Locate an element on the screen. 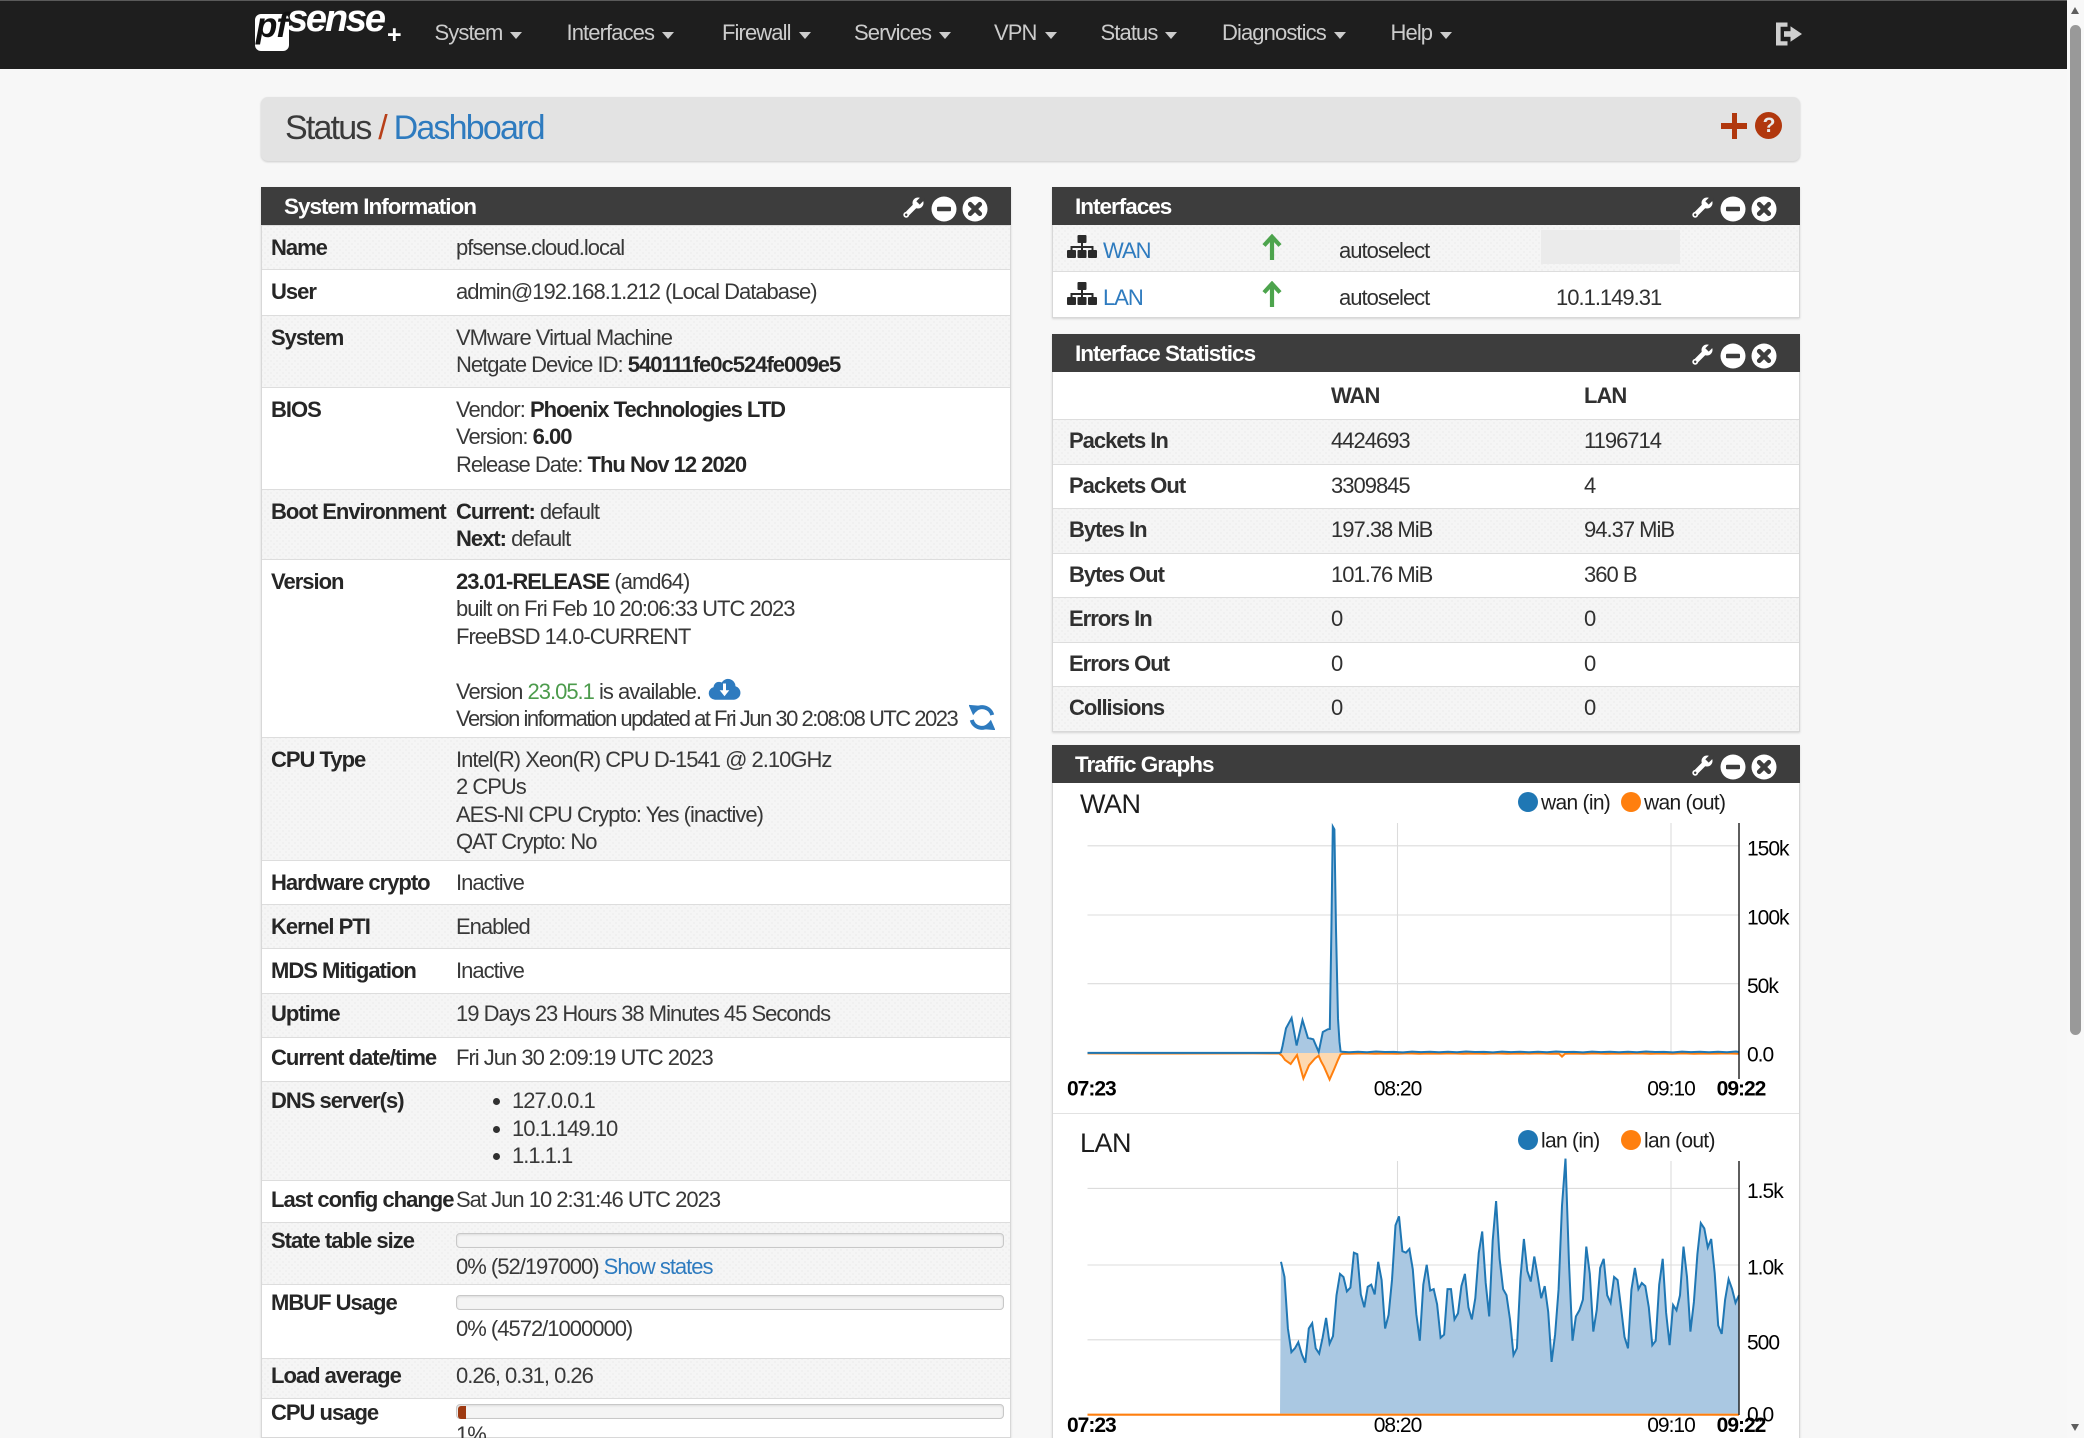  svg-text: 1.0k is located at coordinates (1765, 1268).